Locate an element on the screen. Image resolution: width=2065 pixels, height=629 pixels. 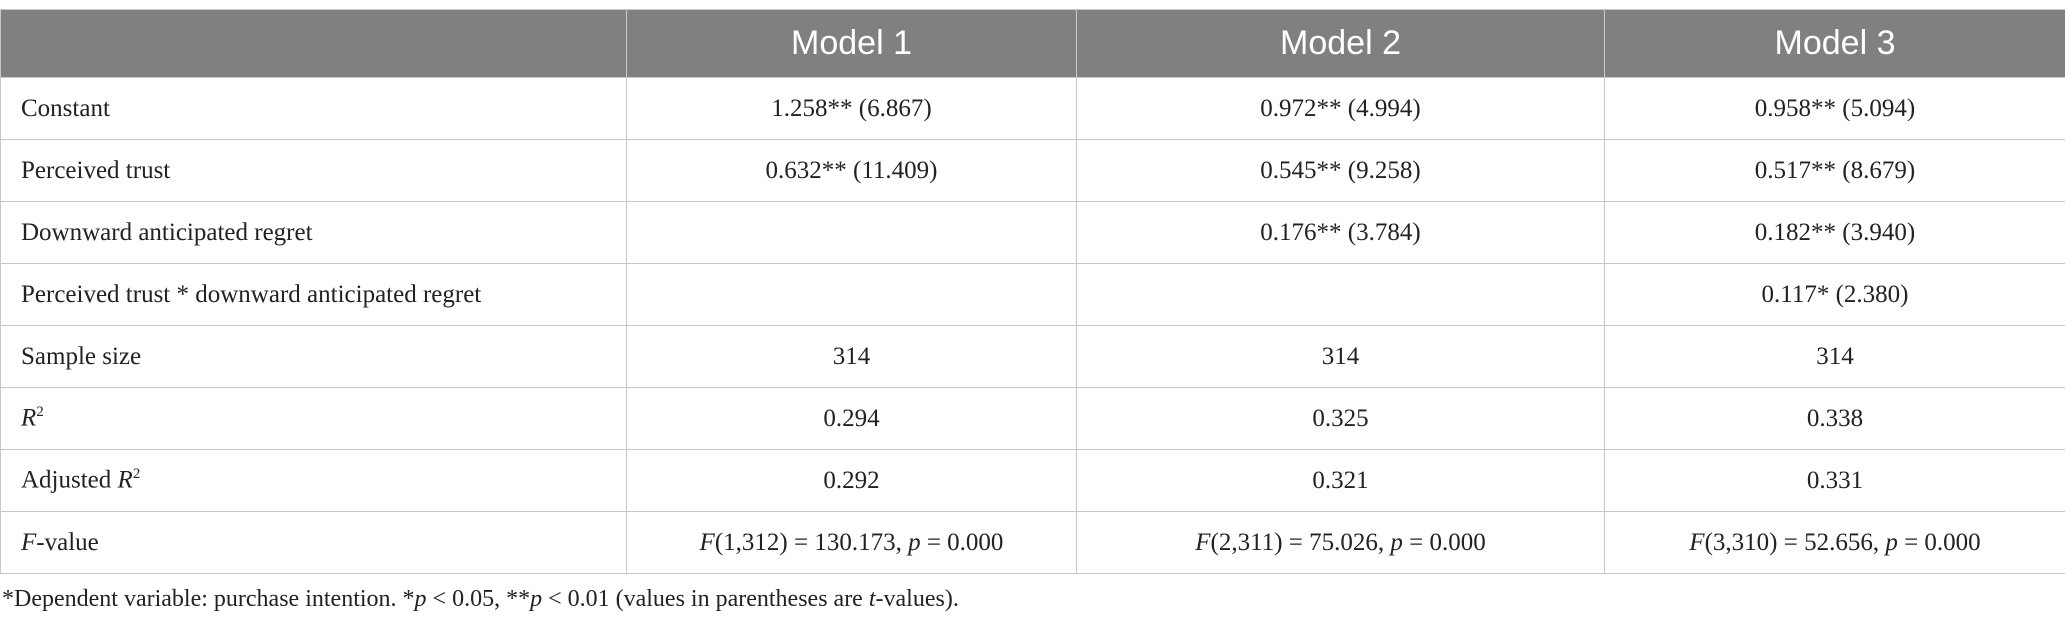
column-header: Model 1 is located at coordinates (851, 43).